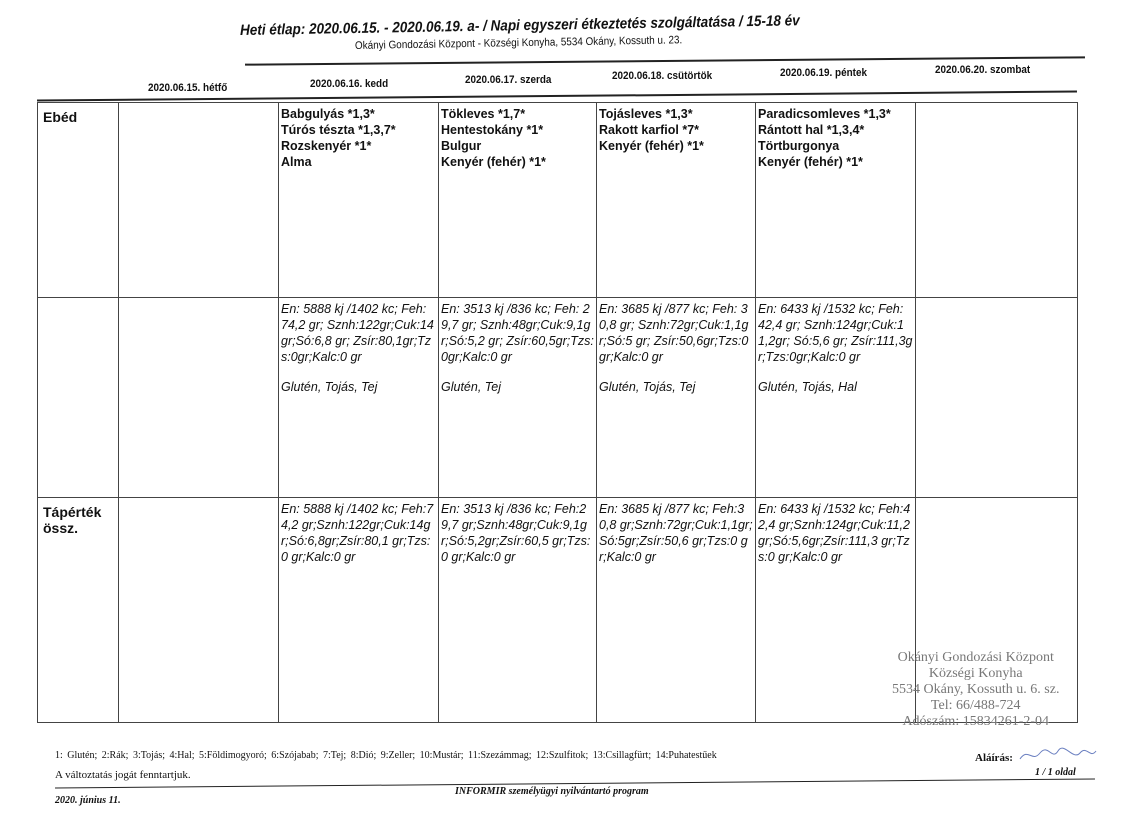  I want to click on day-header: 2020.06.17. szerda, so click(508, 80).